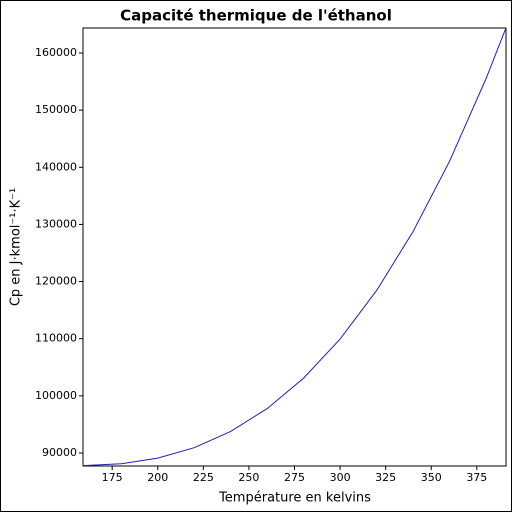  What do you see at coordinates (56, 223) in the screenshot?
I see `y-tick-label: 130000` at bounding box center [56, 223].